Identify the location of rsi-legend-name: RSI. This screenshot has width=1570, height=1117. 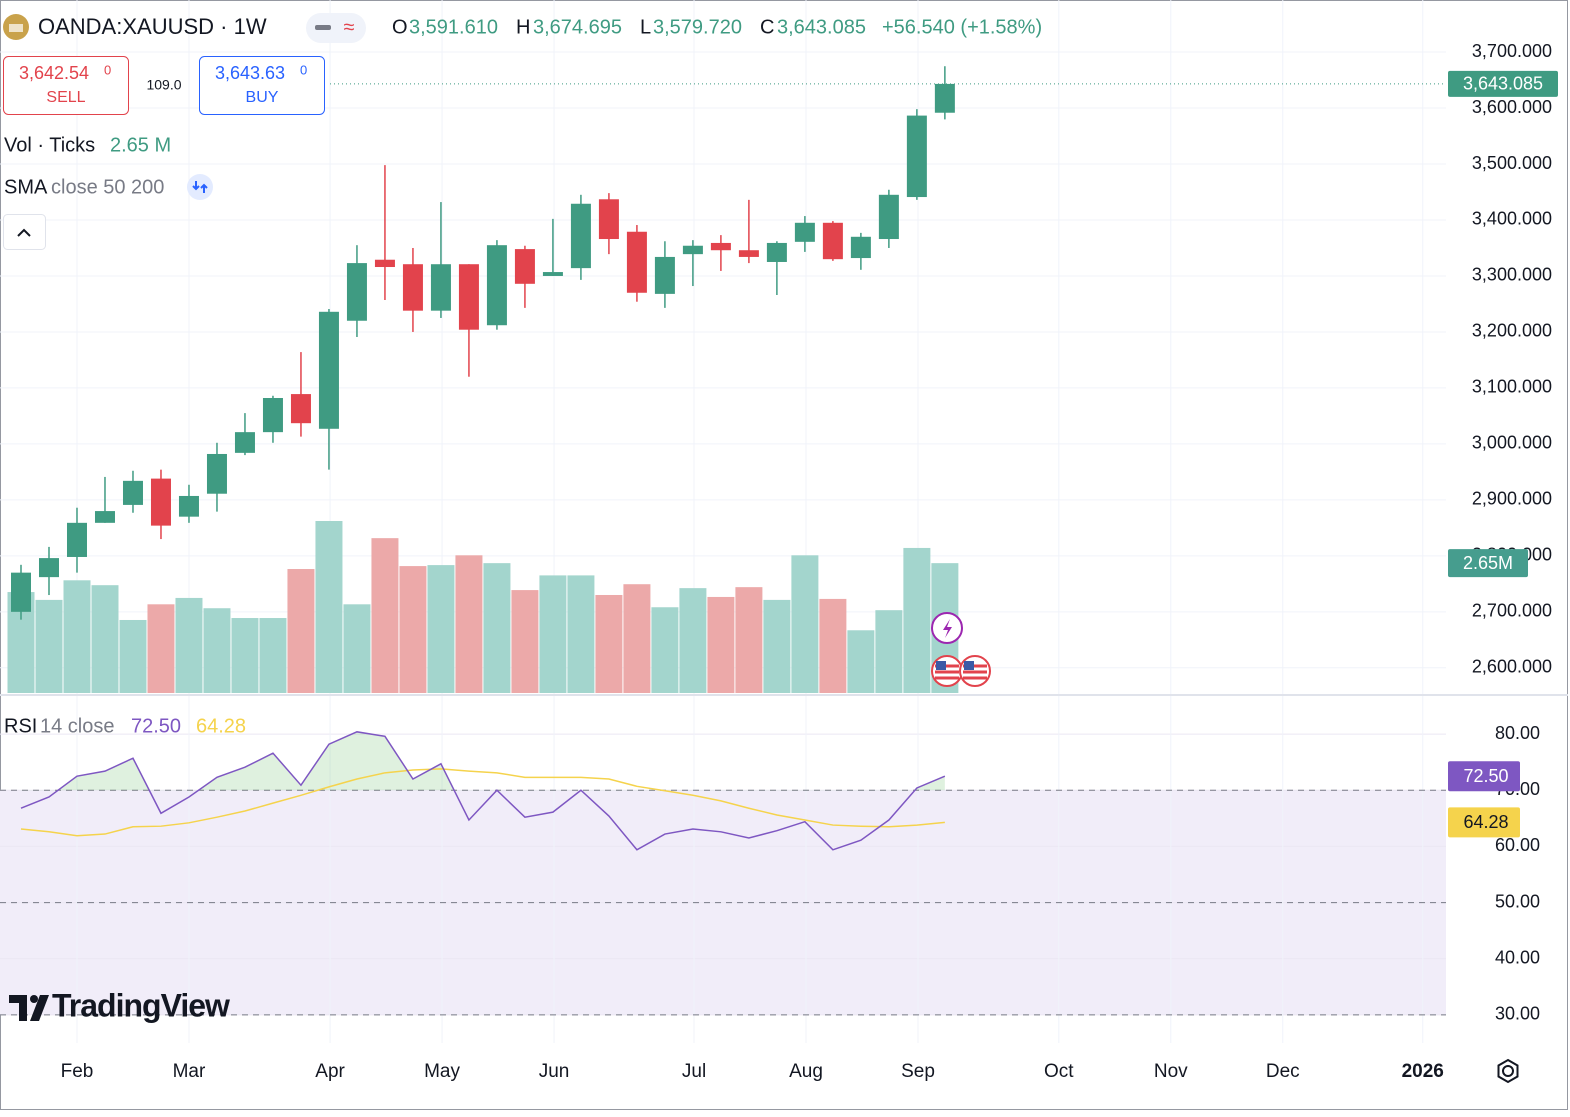
(20, 726).